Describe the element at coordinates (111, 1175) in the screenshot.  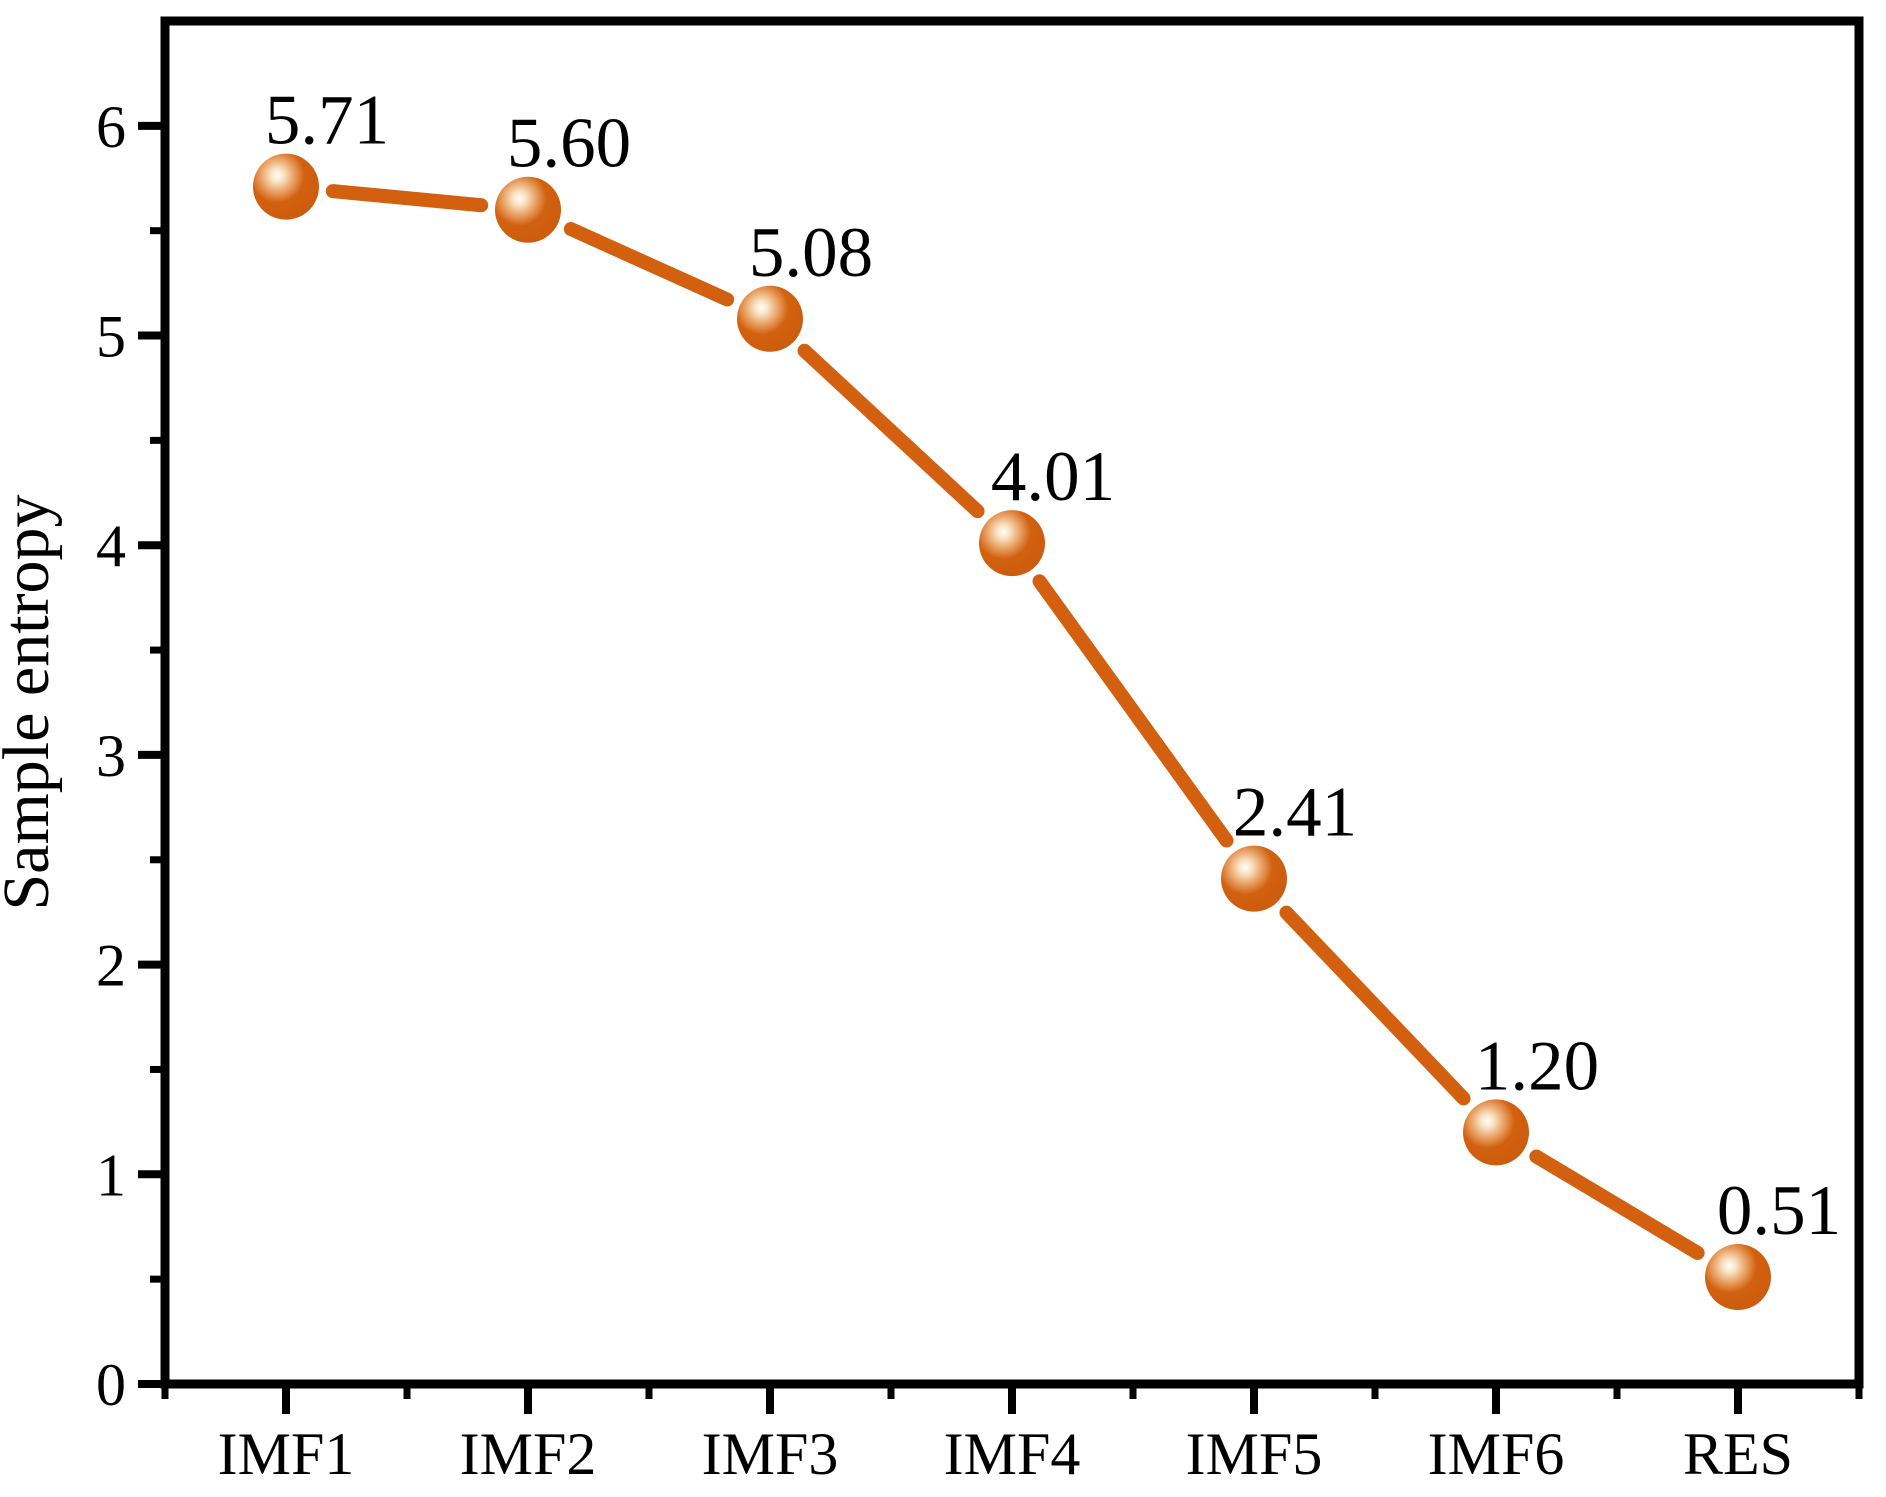
I see `y-tick-label: 1` at that location.